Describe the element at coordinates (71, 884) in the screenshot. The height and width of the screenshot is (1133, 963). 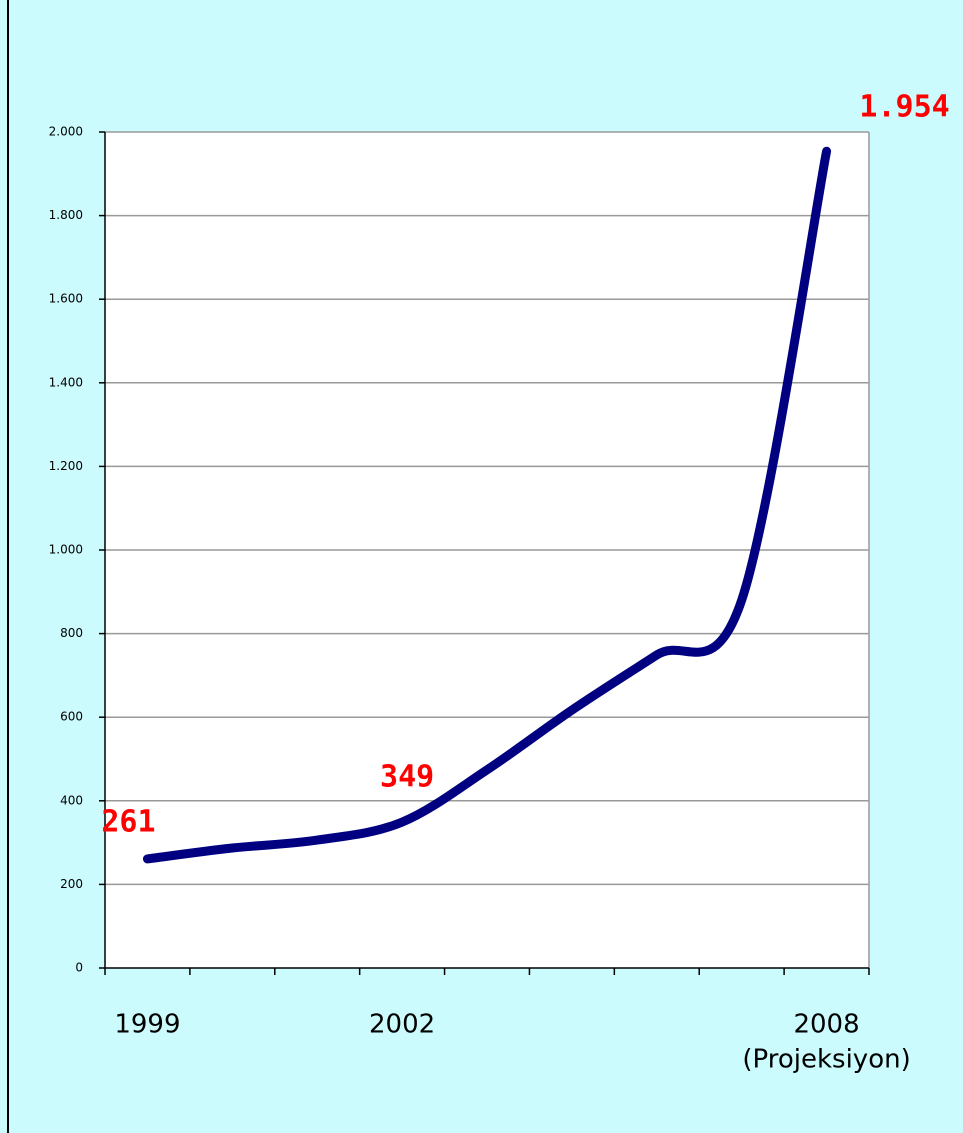
I see `y-tick-label: 200` at that location.